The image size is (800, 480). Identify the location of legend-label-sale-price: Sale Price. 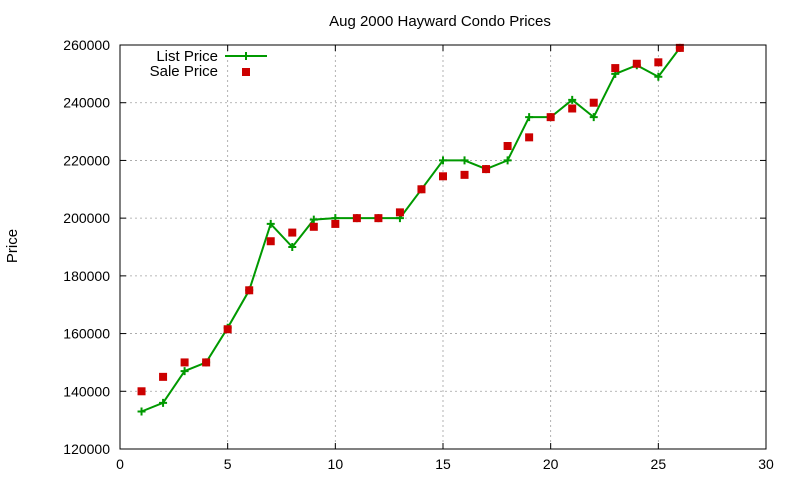
(184, 71).